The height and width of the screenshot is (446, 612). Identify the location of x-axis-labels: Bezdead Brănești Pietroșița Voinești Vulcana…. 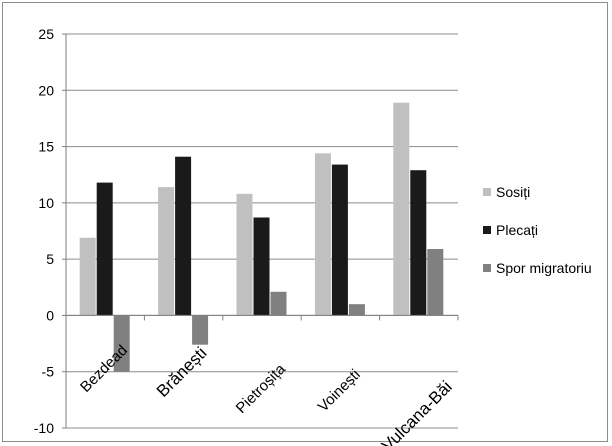
(266, 394).